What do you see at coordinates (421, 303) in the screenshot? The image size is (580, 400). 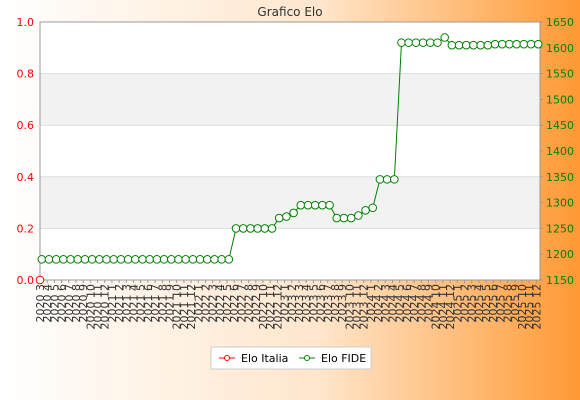 I see `x-tick-label: 2024 8` at bounding box center [421, 303].